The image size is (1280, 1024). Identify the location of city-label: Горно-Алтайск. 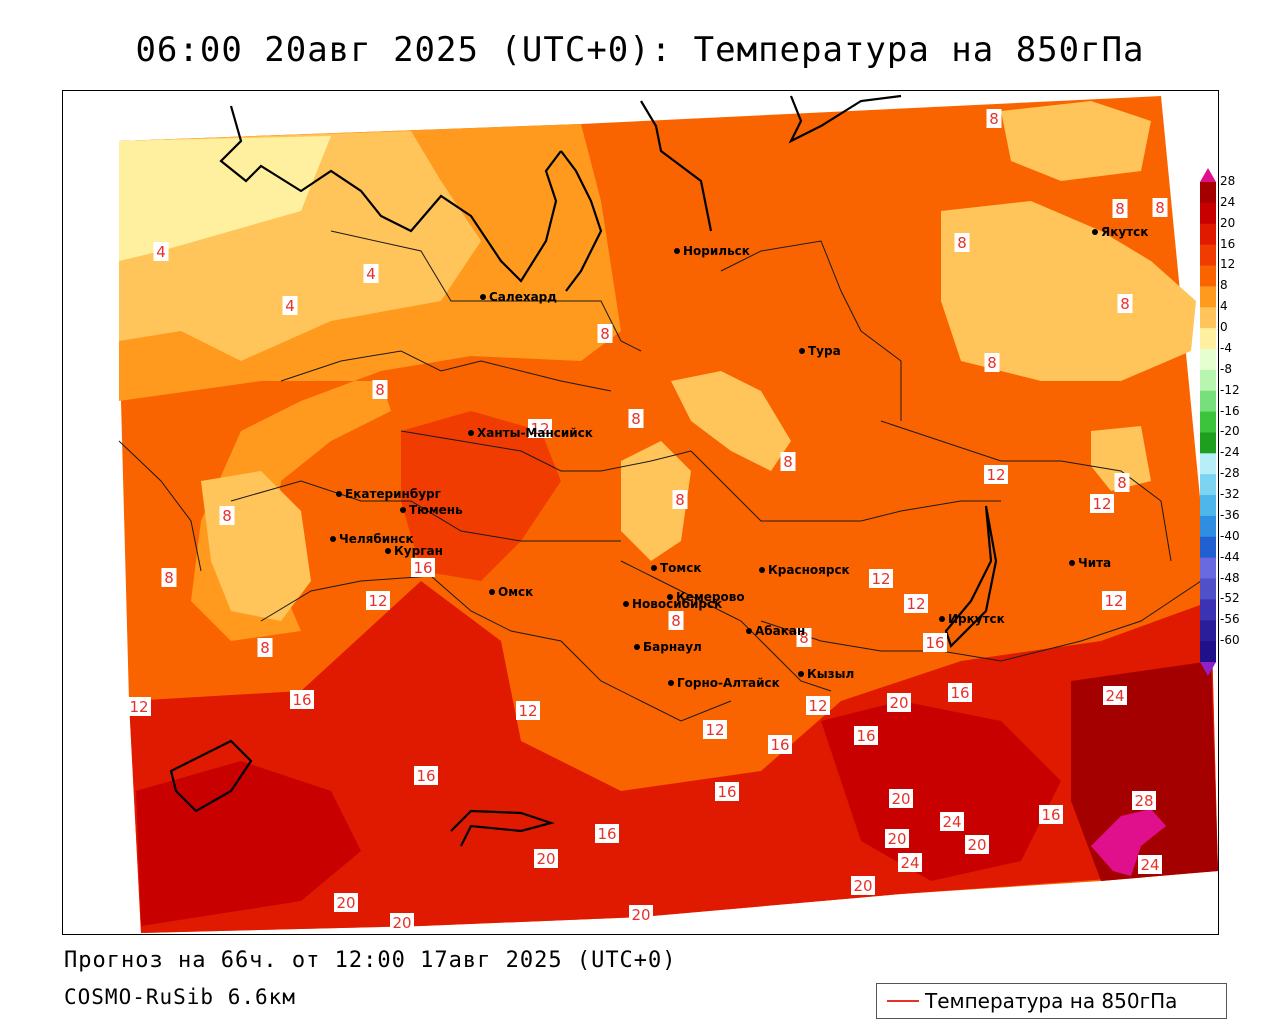
(728, 683).